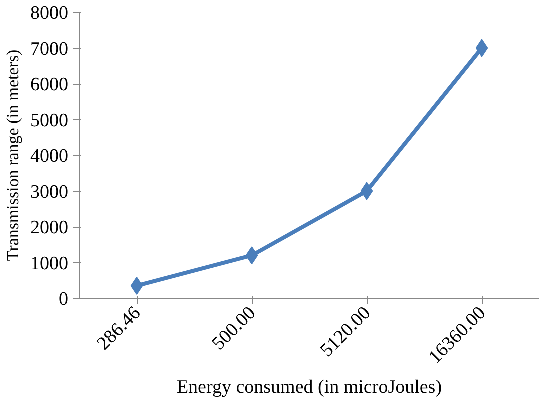 Image resolution: width=543 pixels, height=401 pixels. I want to click on y-tick-label: 5000, so click(49, 121).